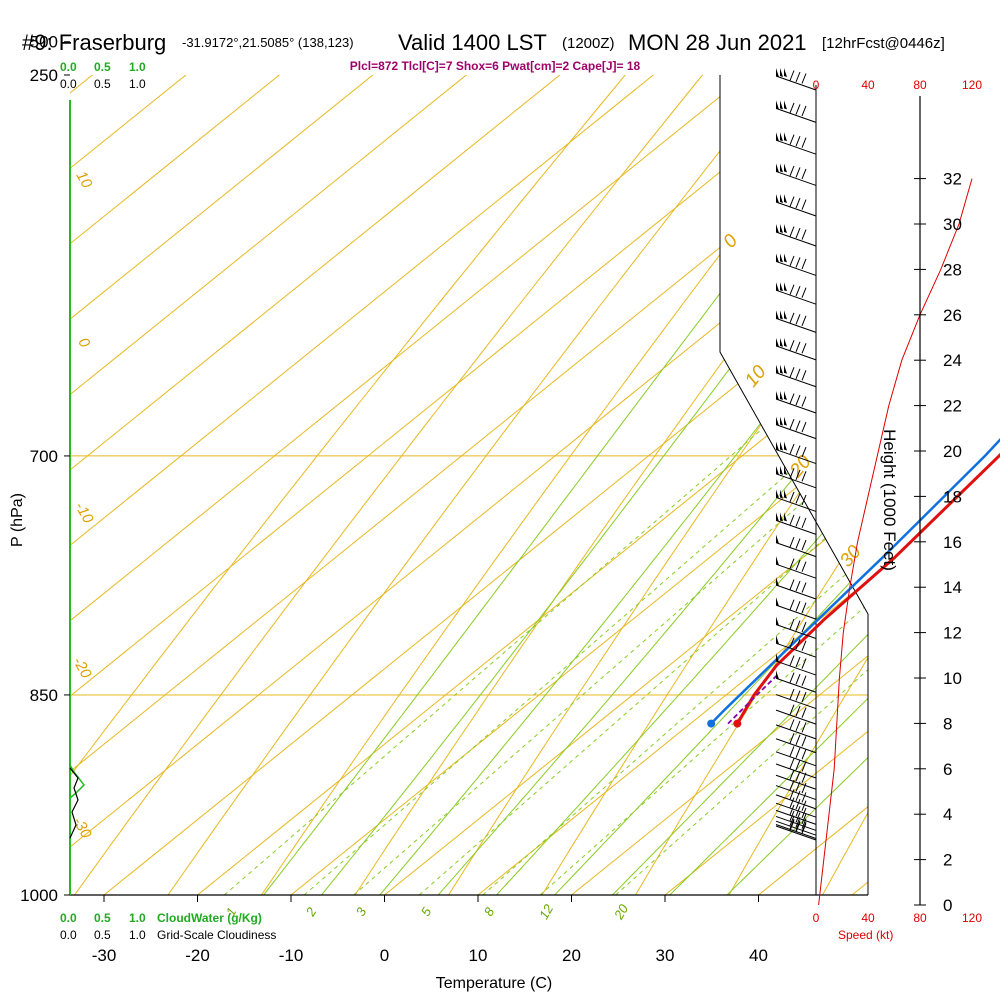 The height and width of the screenshot is (1000, 1000). I want to click on forecast-run: [12hrFcst@0446z], so click(883, 43).